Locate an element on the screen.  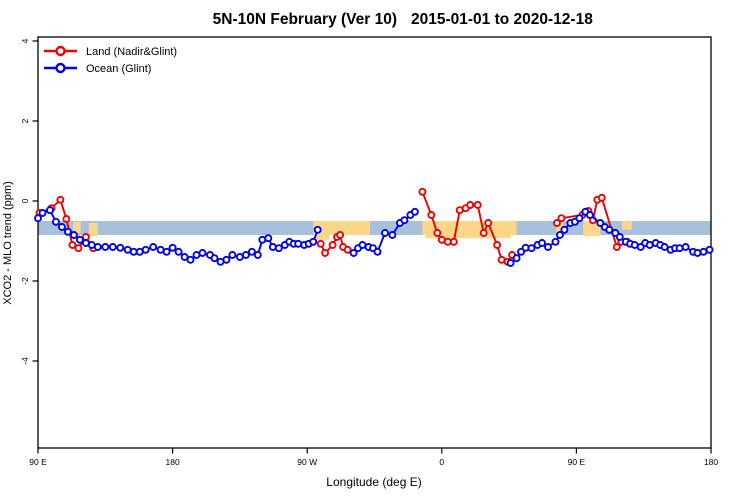
ocean-series-line is located at coordinates (610, 237).